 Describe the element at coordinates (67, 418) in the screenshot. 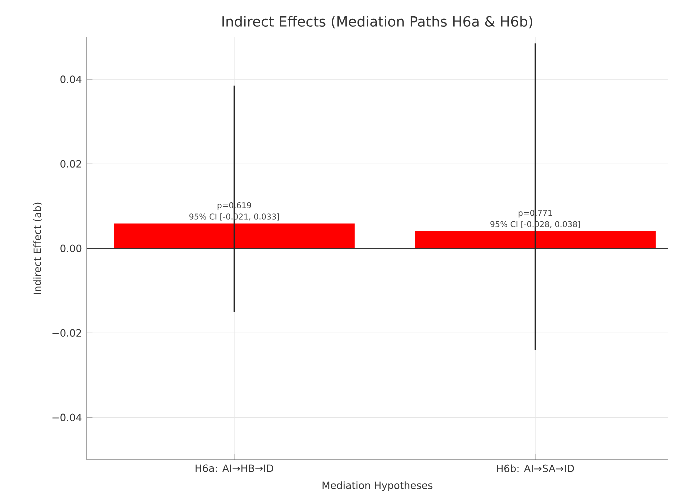

I see `y-tick-label: −0.04` at that location.